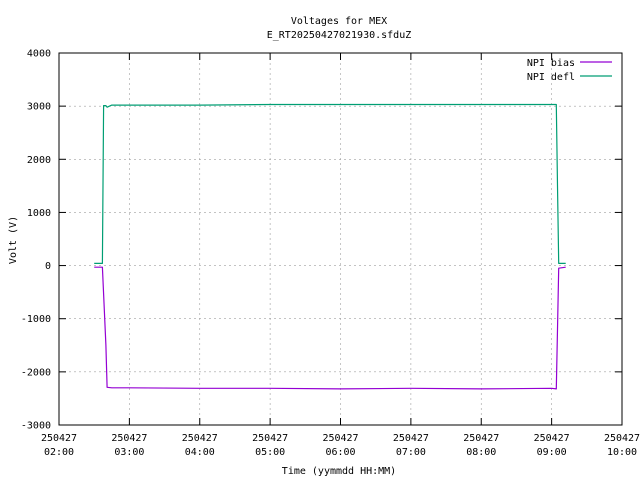  Describe the element at coordinates (36, 240) in the screenshot. I see `y-tick-labels: 4000 3000 2000 1000 0 -1000 -2000 -3000` at that location.